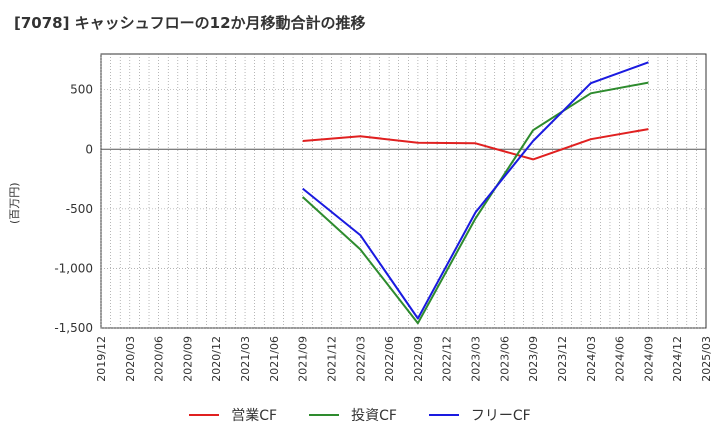 This screenshot has width=720, height=440. Describe the element at coordinates (204, 415) in the screenshot. I see `legend-swatch-operating` at that location.